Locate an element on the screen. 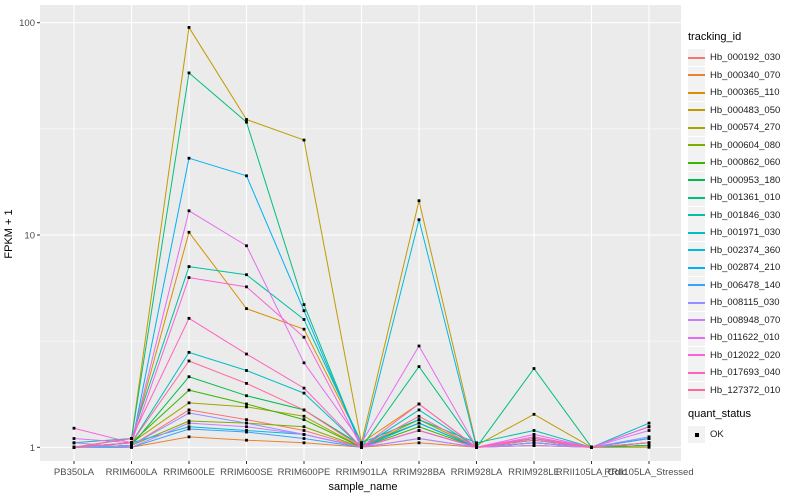 Image resolution: width=800 pixels, height=500 pixels. legend-item-label: Hb_000862_060 is located at coordinates (745, 163).